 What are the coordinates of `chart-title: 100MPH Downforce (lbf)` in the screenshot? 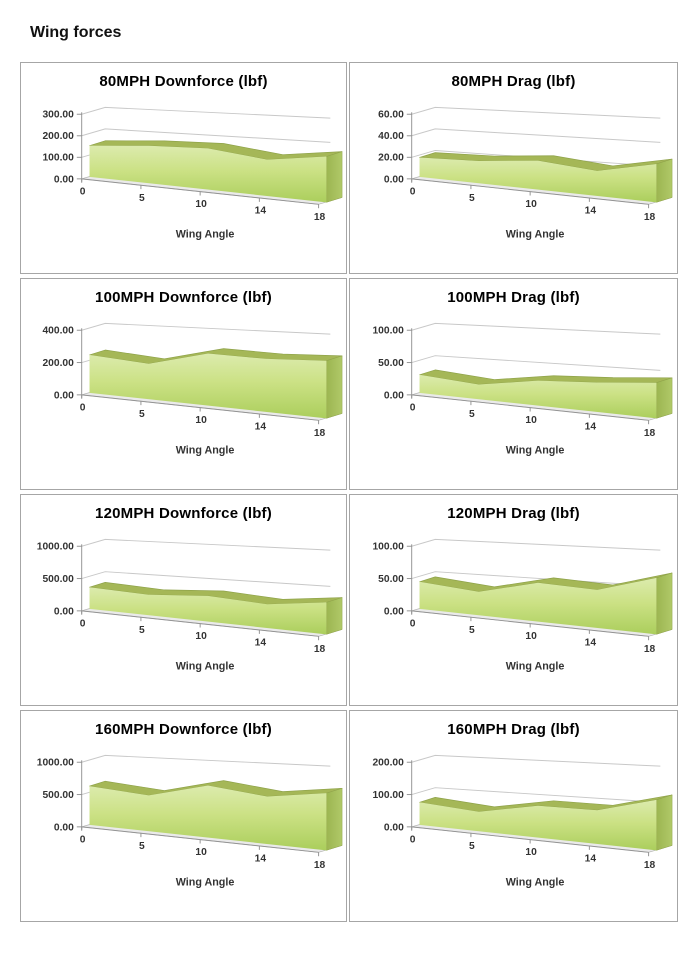 It's located at (183, 297).